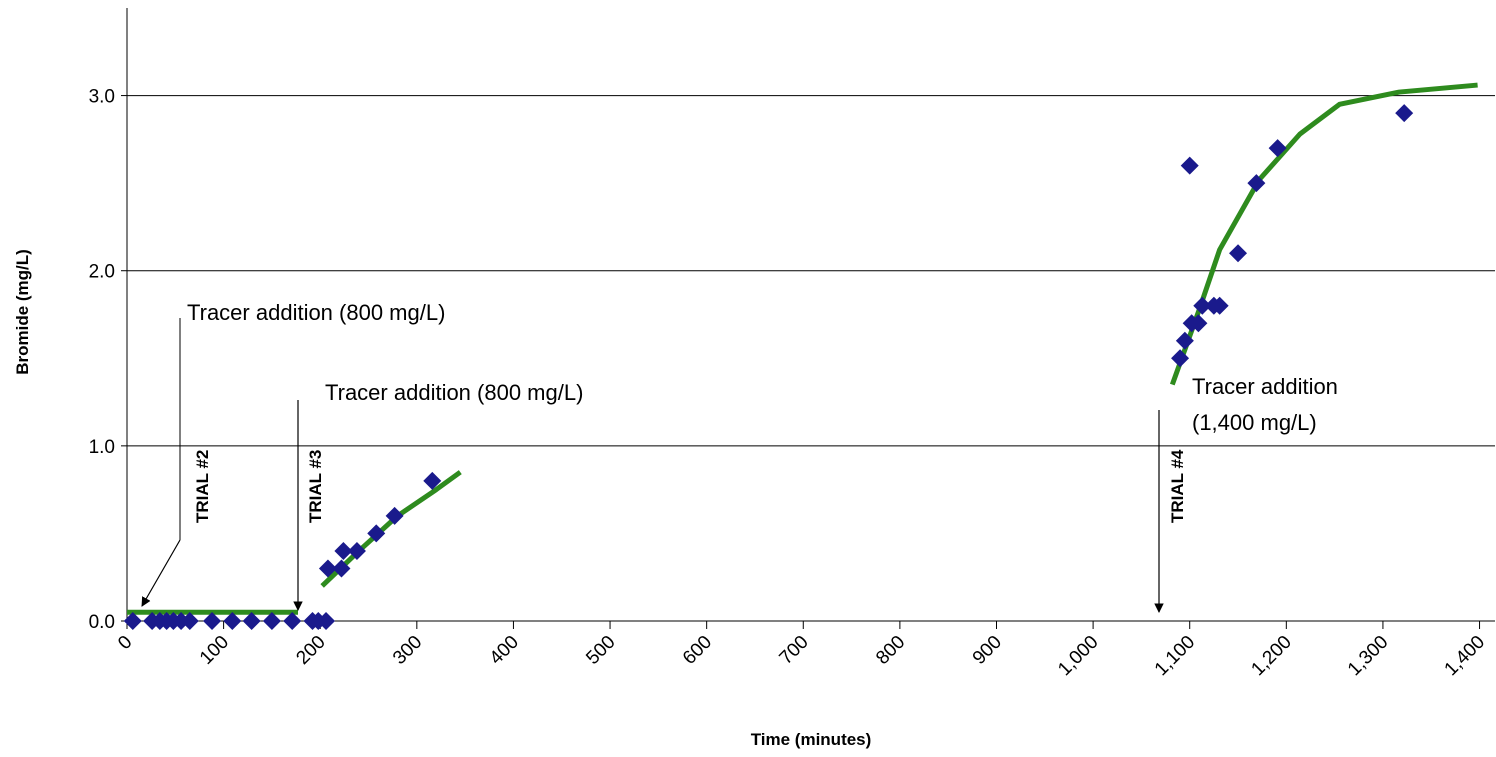 This screenshot has width=1496, height=757. I want to click on x-tick-label: 200, so click(310, 650).